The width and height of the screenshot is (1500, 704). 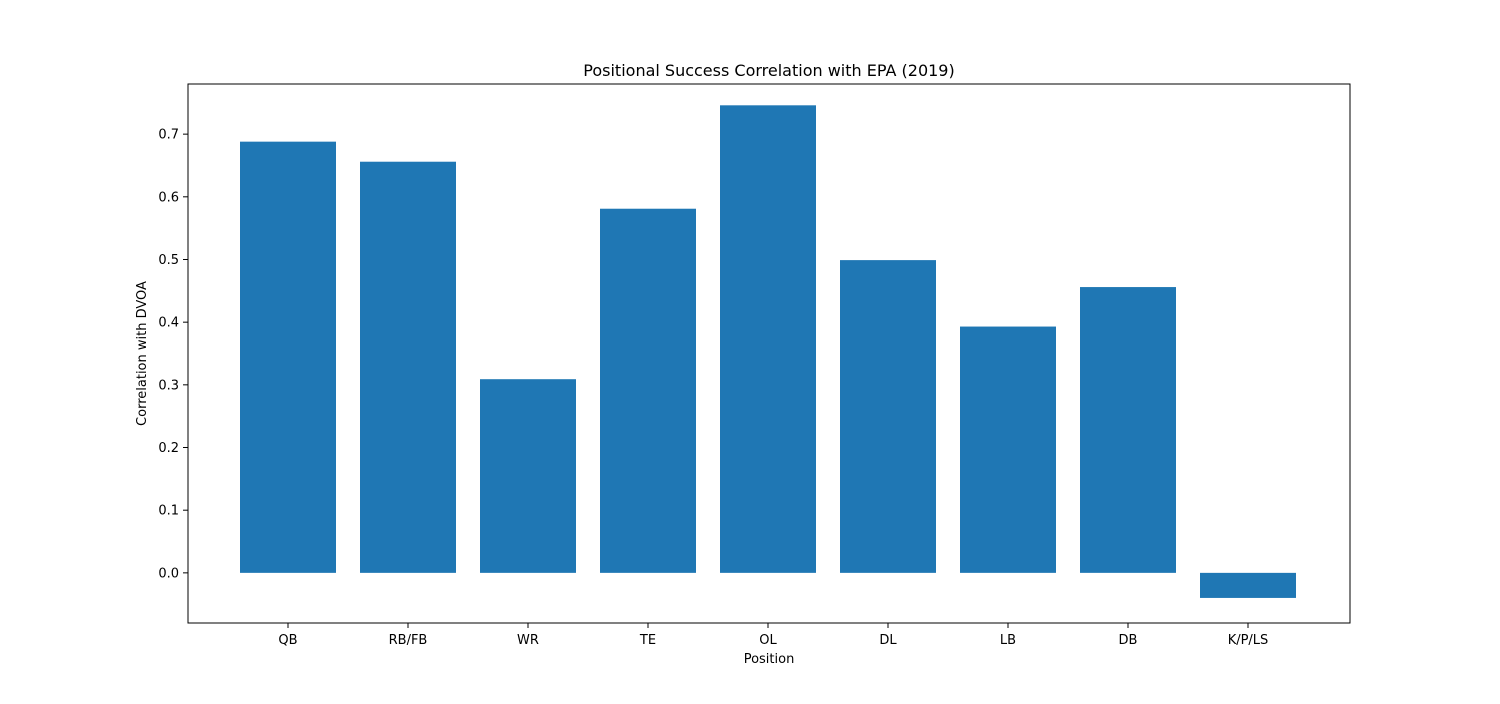 I want to click on x-tick-label: DB, so click(x=1128, y=640).